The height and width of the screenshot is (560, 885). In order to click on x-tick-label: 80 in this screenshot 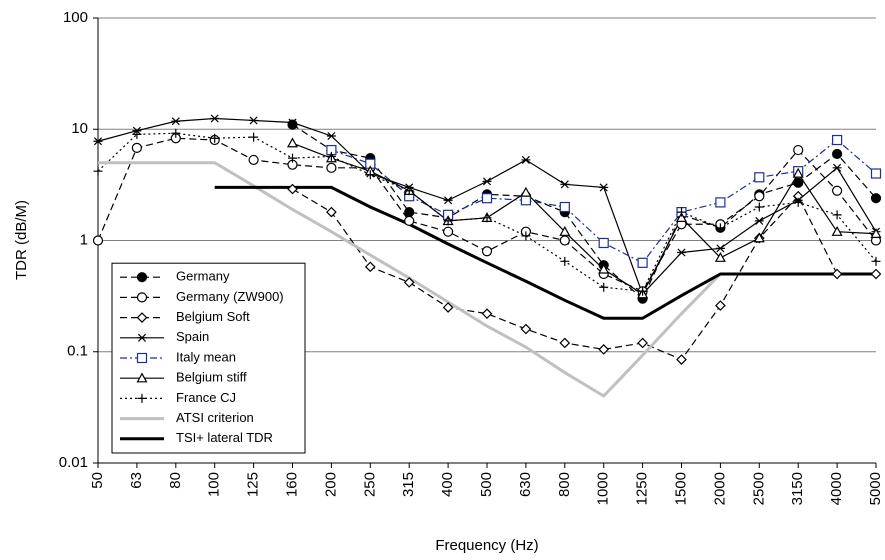, I will do `click(175, 480)`.